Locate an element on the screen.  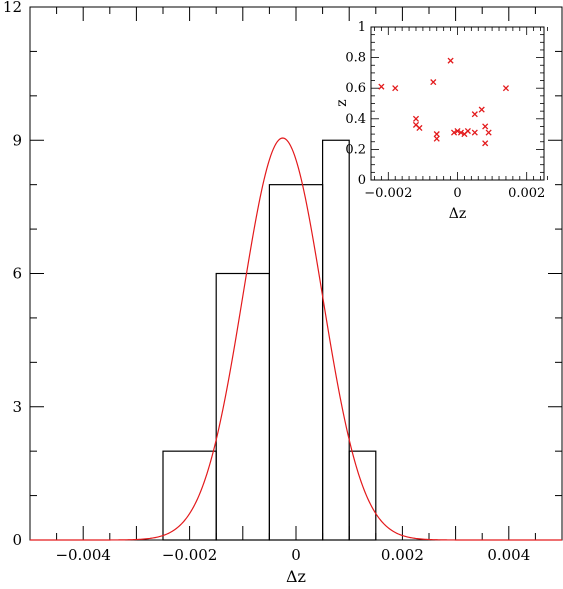
inset-y-tick-label: 1 is located at coordinates (362, 27).